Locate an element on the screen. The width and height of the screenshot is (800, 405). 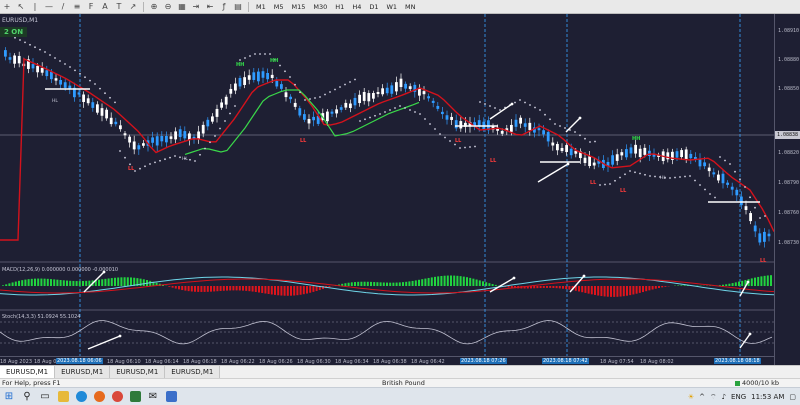
timeframe-m30: M30 is located at coordinates (320, 6).